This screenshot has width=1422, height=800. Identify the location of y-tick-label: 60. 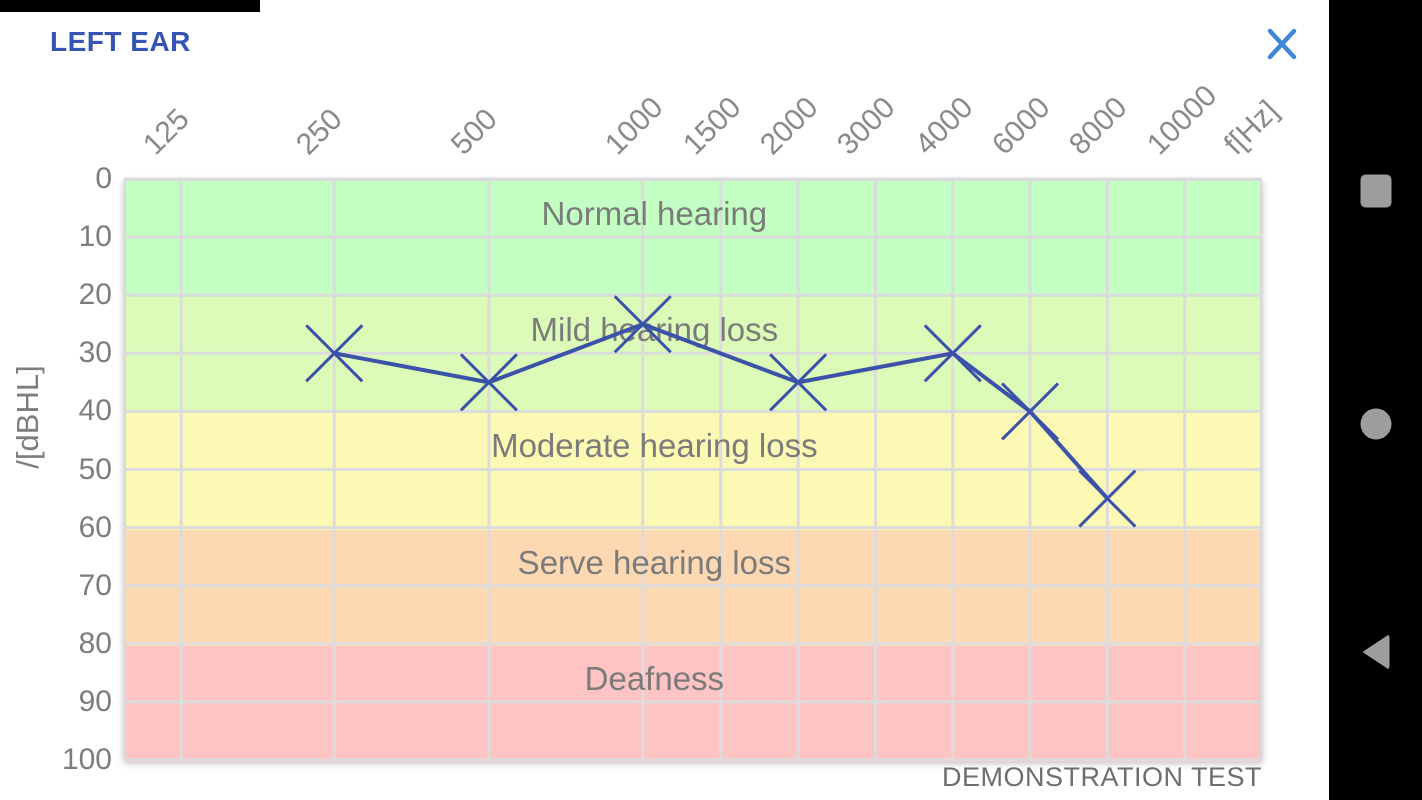
(95, 527).